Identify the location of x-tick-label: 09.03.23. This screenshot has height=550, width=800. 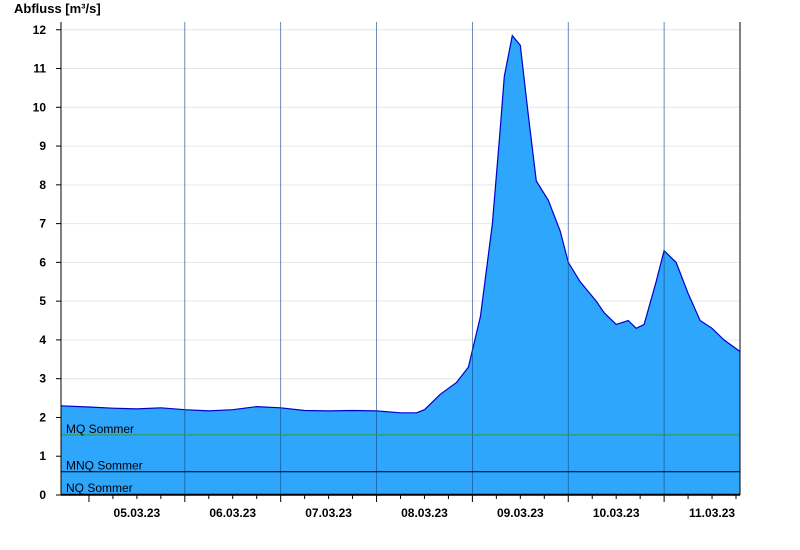
(520, 513).